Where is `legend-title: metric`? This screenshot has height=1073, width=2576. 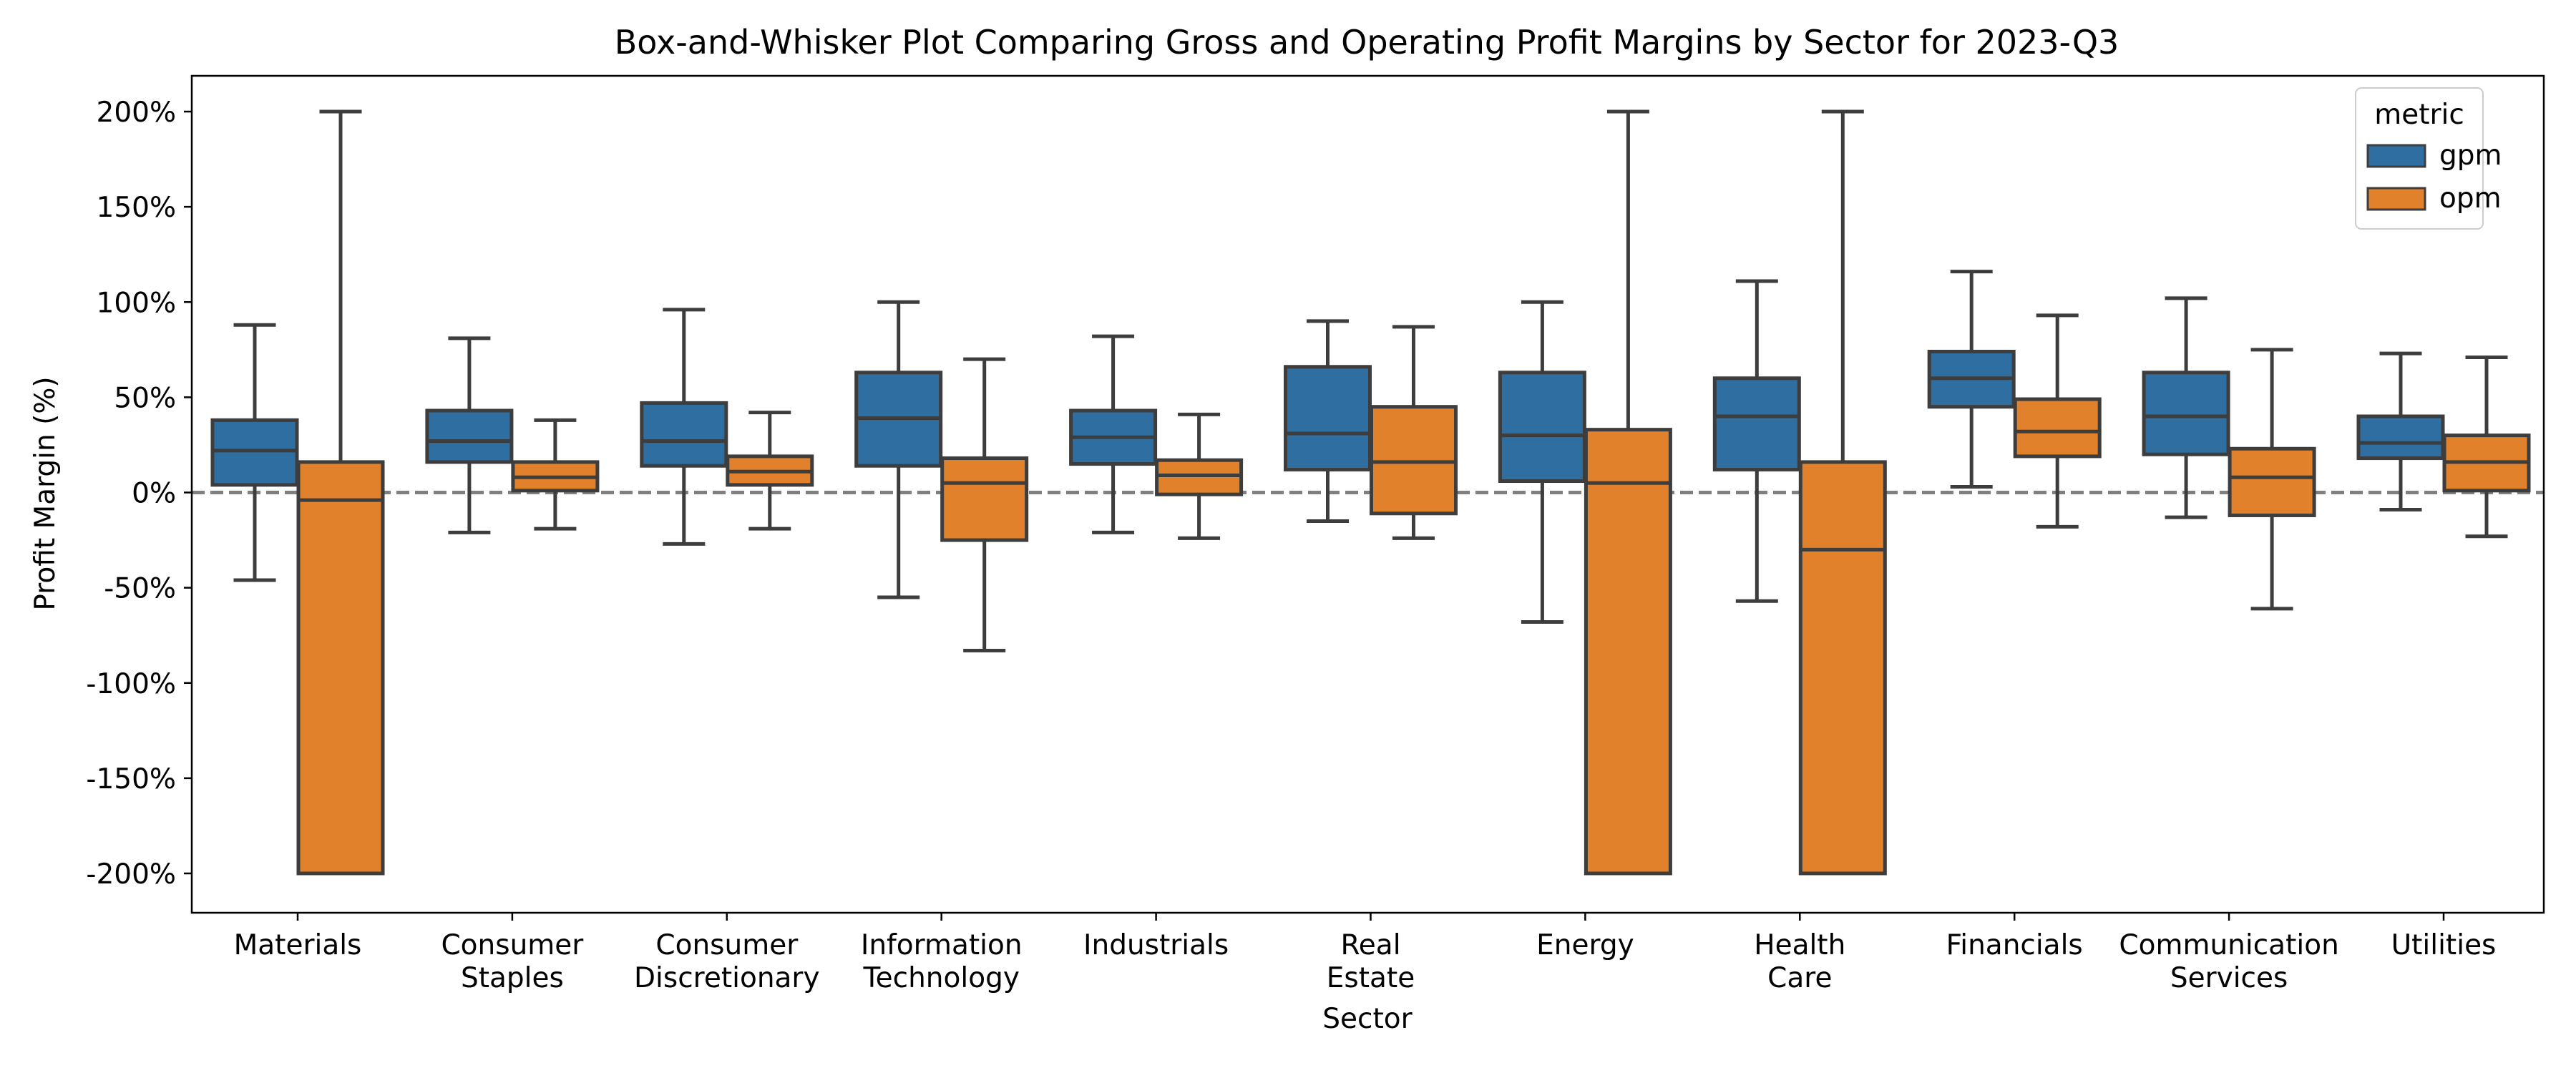
legend-title: metric is located at coordinates (2419, 115).